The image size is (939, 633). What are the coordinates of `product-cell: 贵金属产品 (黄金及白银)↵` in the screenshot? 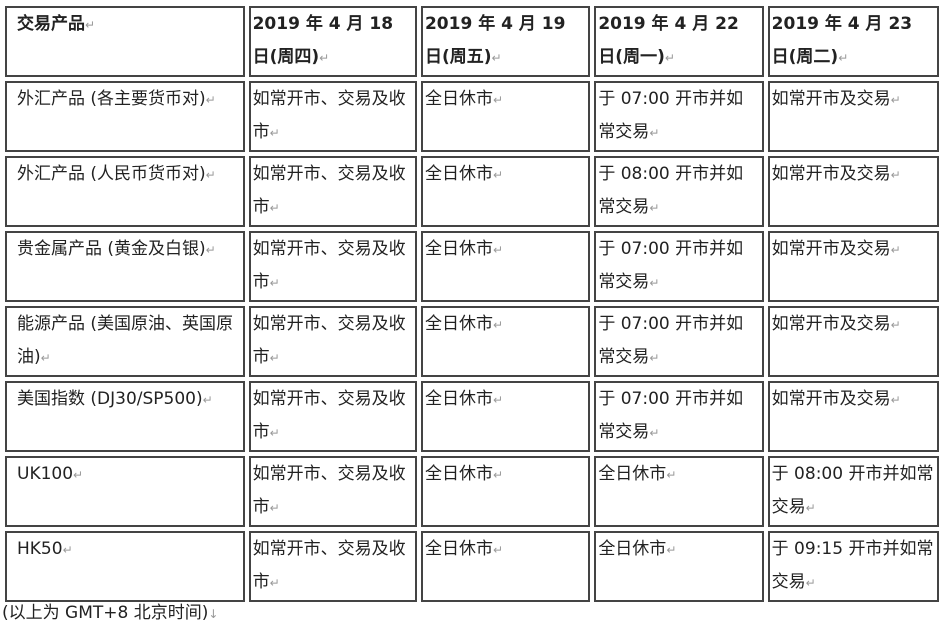 It's located at (125, 266).